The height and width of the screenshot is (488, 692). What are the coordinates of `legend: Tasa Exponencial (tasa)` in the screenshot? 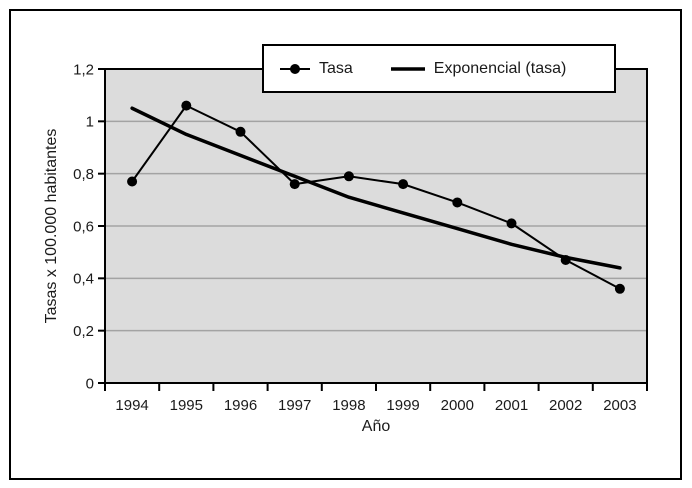 It's located at (439, 68).